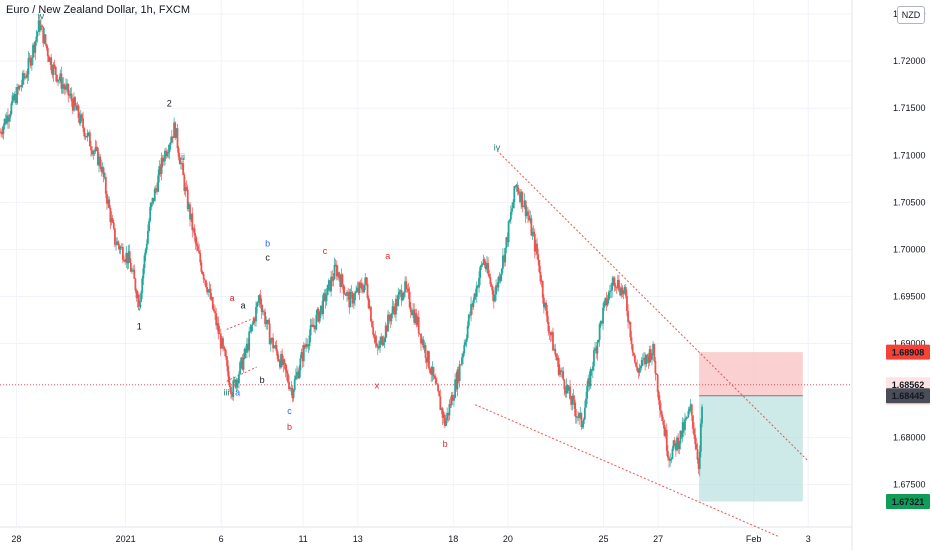 The image size is (932, 550). Describe the element at coordinates (241, 323) in the screenshot. I see `wave-connector` at that location.